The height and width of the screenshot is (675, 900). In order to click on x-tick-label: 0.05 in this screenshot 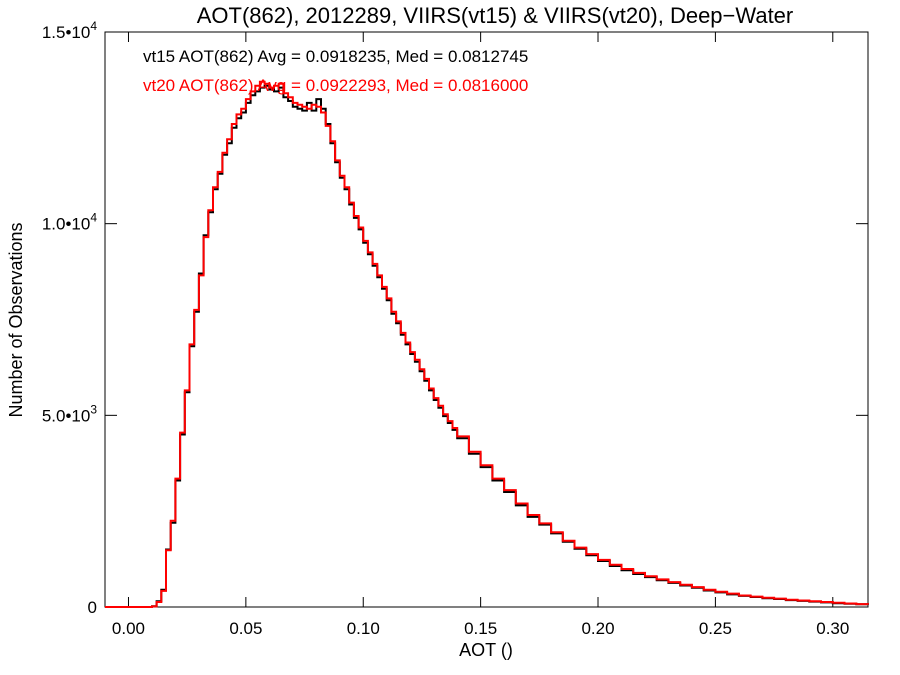, I will do `click(245, 628)`.